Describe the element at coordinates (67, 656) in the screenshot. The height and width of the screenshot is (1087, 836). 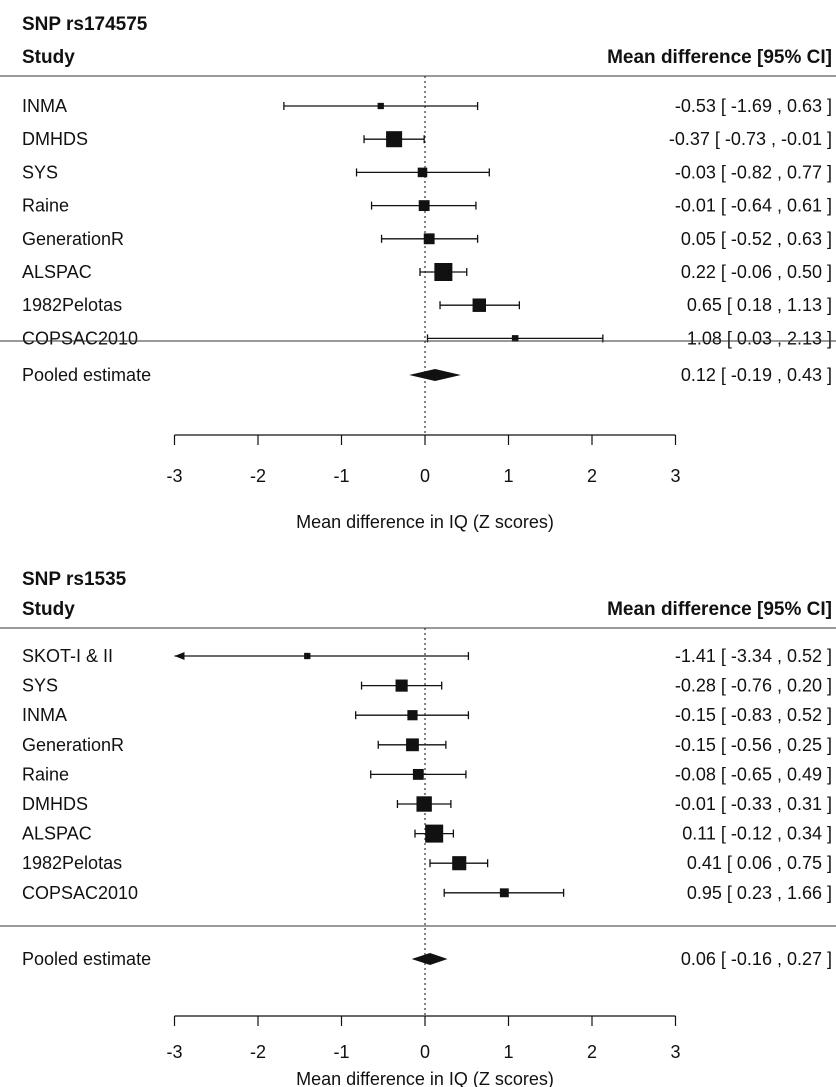
I see `study-name: SKOT-I & II` at that location.